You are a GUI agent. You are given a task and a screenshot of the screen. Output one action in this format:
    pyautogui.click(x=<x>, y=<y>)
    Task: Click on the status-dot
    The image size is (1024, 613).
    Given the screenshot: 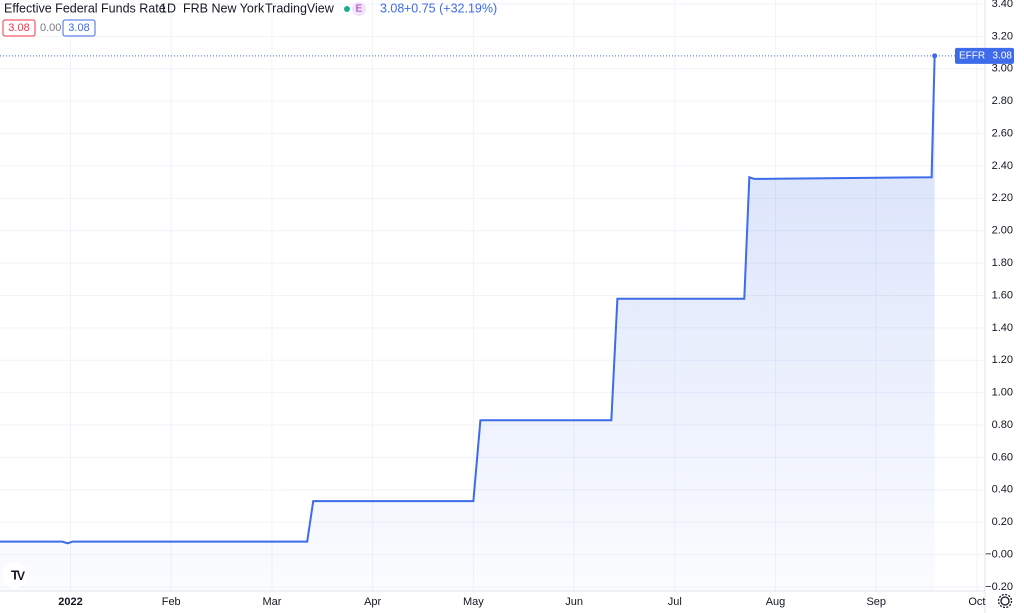 What is the action you would take?
    pyautogui.click(x=347, y=9)
    